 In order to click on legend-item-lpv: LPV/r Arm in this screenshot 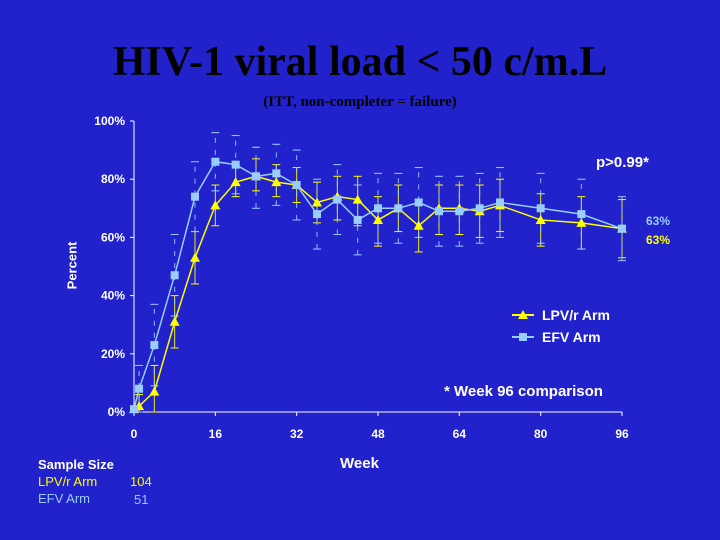, I will do `click(561, 315)`.